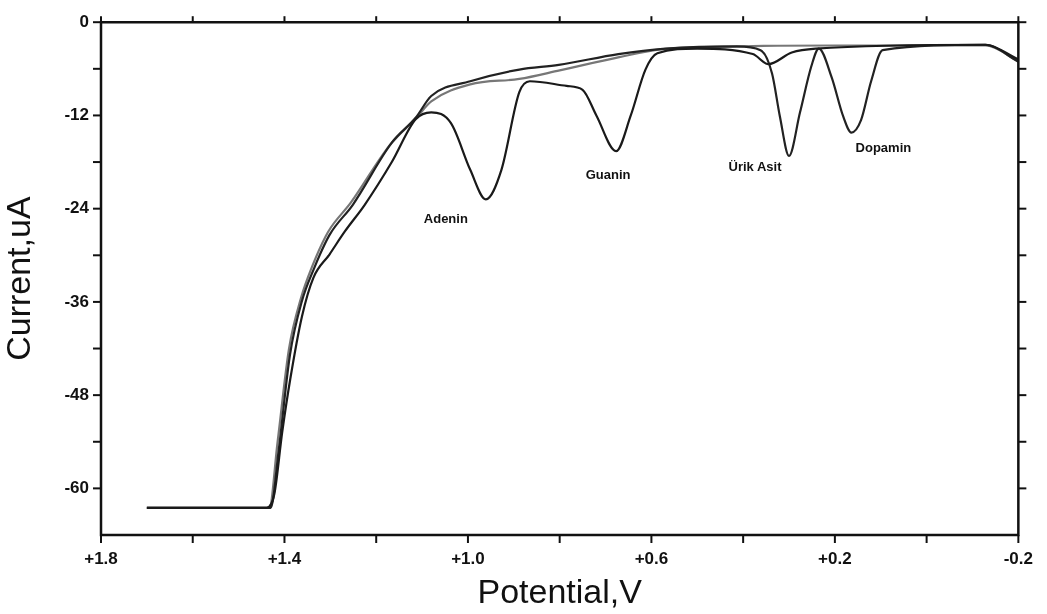 This screenshot has height=614, width=1047. What do you see at coordinates (76, 115) in the screenshot?
I see `y-tick-label: -12` at bounding box center [76, 115].